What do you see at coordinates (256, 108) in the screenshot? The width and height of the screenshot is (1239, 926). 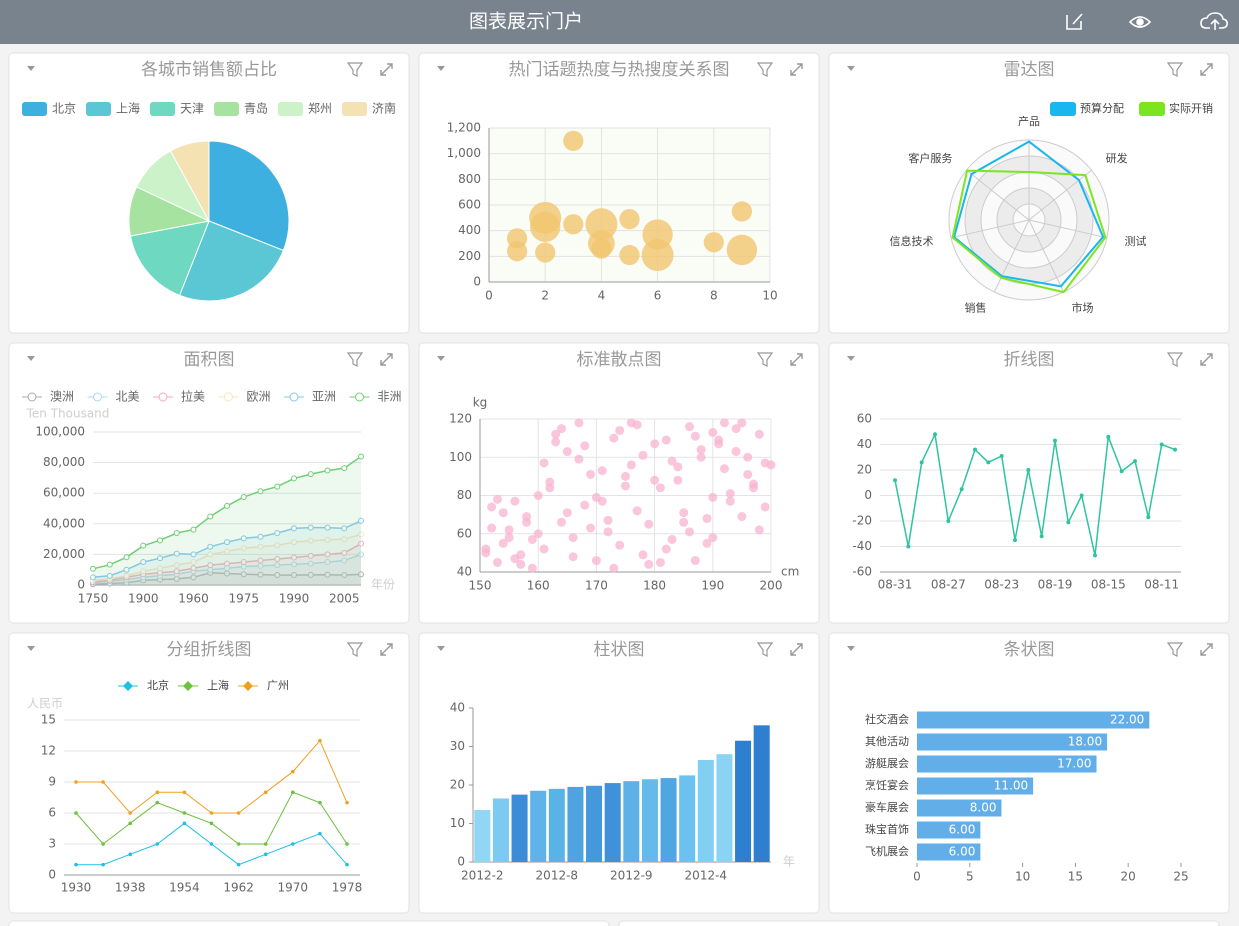 I see `legend-label: 青岛` at bounding box center [256, 108].